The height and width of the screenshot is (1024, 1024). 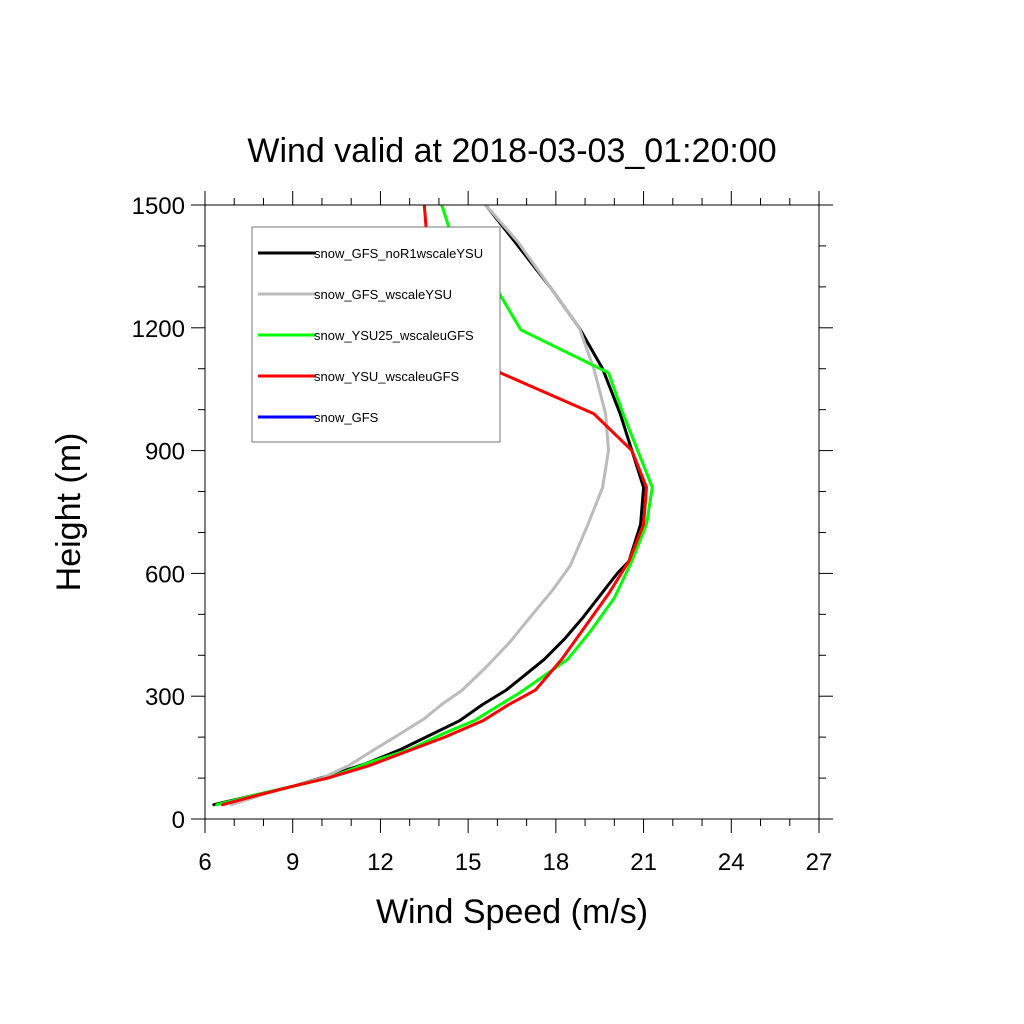 What do you see at coordinates (346, 417) in the screenshot?
I see `legend-label: snow_GFS` at bounding box center [346, 417].